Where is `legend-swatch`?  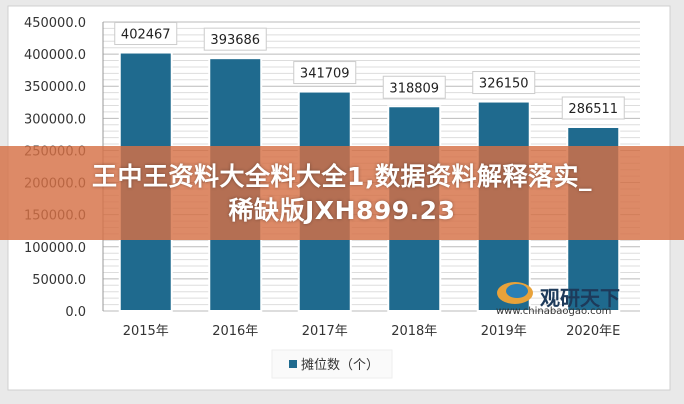
legend-swatch is located at coordinates (293, 364).